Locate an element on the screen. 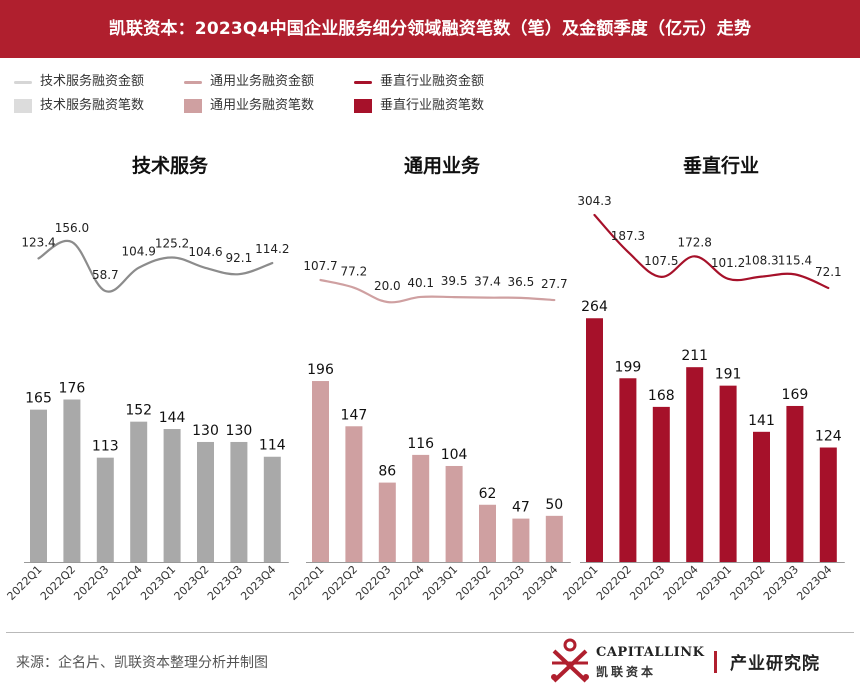 This screenshot has height=697, width=860. bar-value-label: 211 is located at coordinates (694, 356).